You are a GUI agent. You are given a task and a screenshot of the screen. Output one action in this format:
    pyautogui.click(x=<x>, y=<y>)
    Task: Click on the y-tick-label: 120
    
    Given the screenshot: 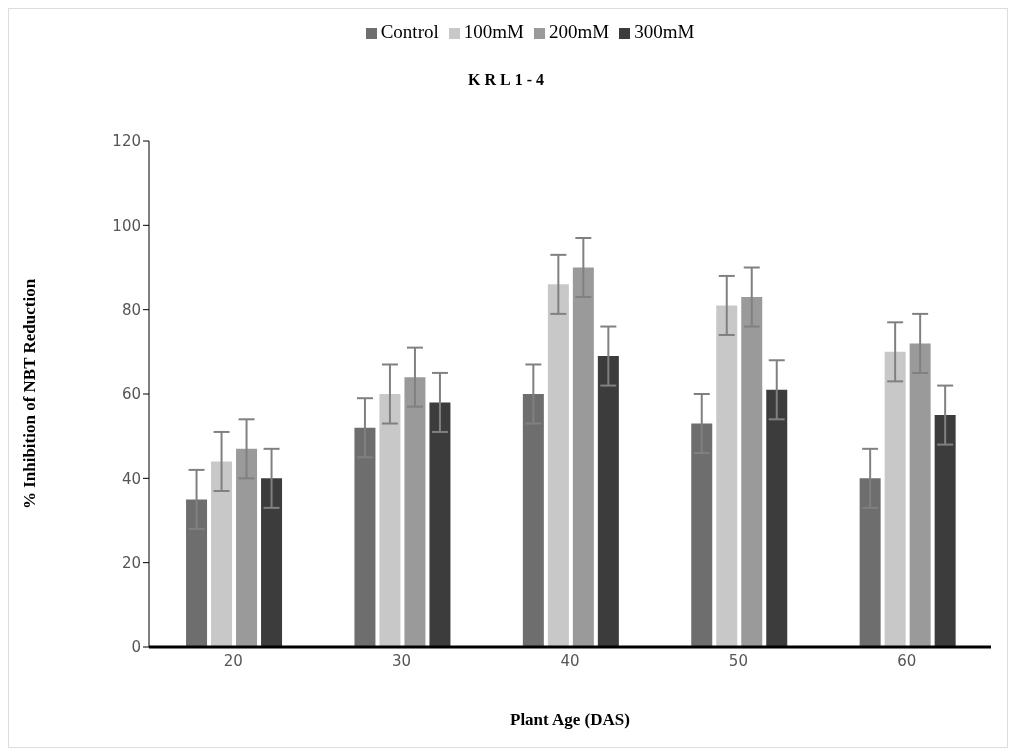 What is the action you would take?
    pyautogui.click(x=126, y=141)
    